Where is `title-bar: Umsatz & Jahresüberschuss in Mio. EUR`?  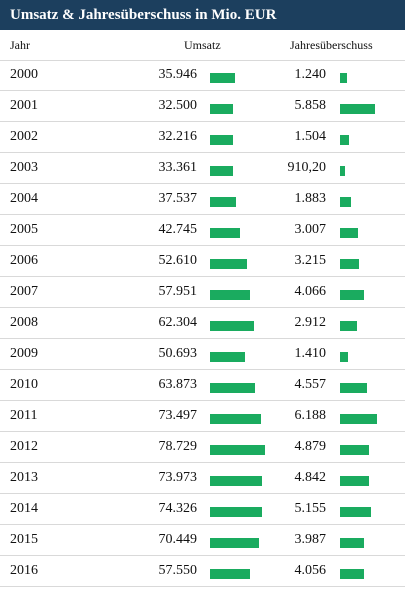
title-bar: Umsatz & Jahresüberschuss in Mio. EUR is located at coordinates (202, 15).